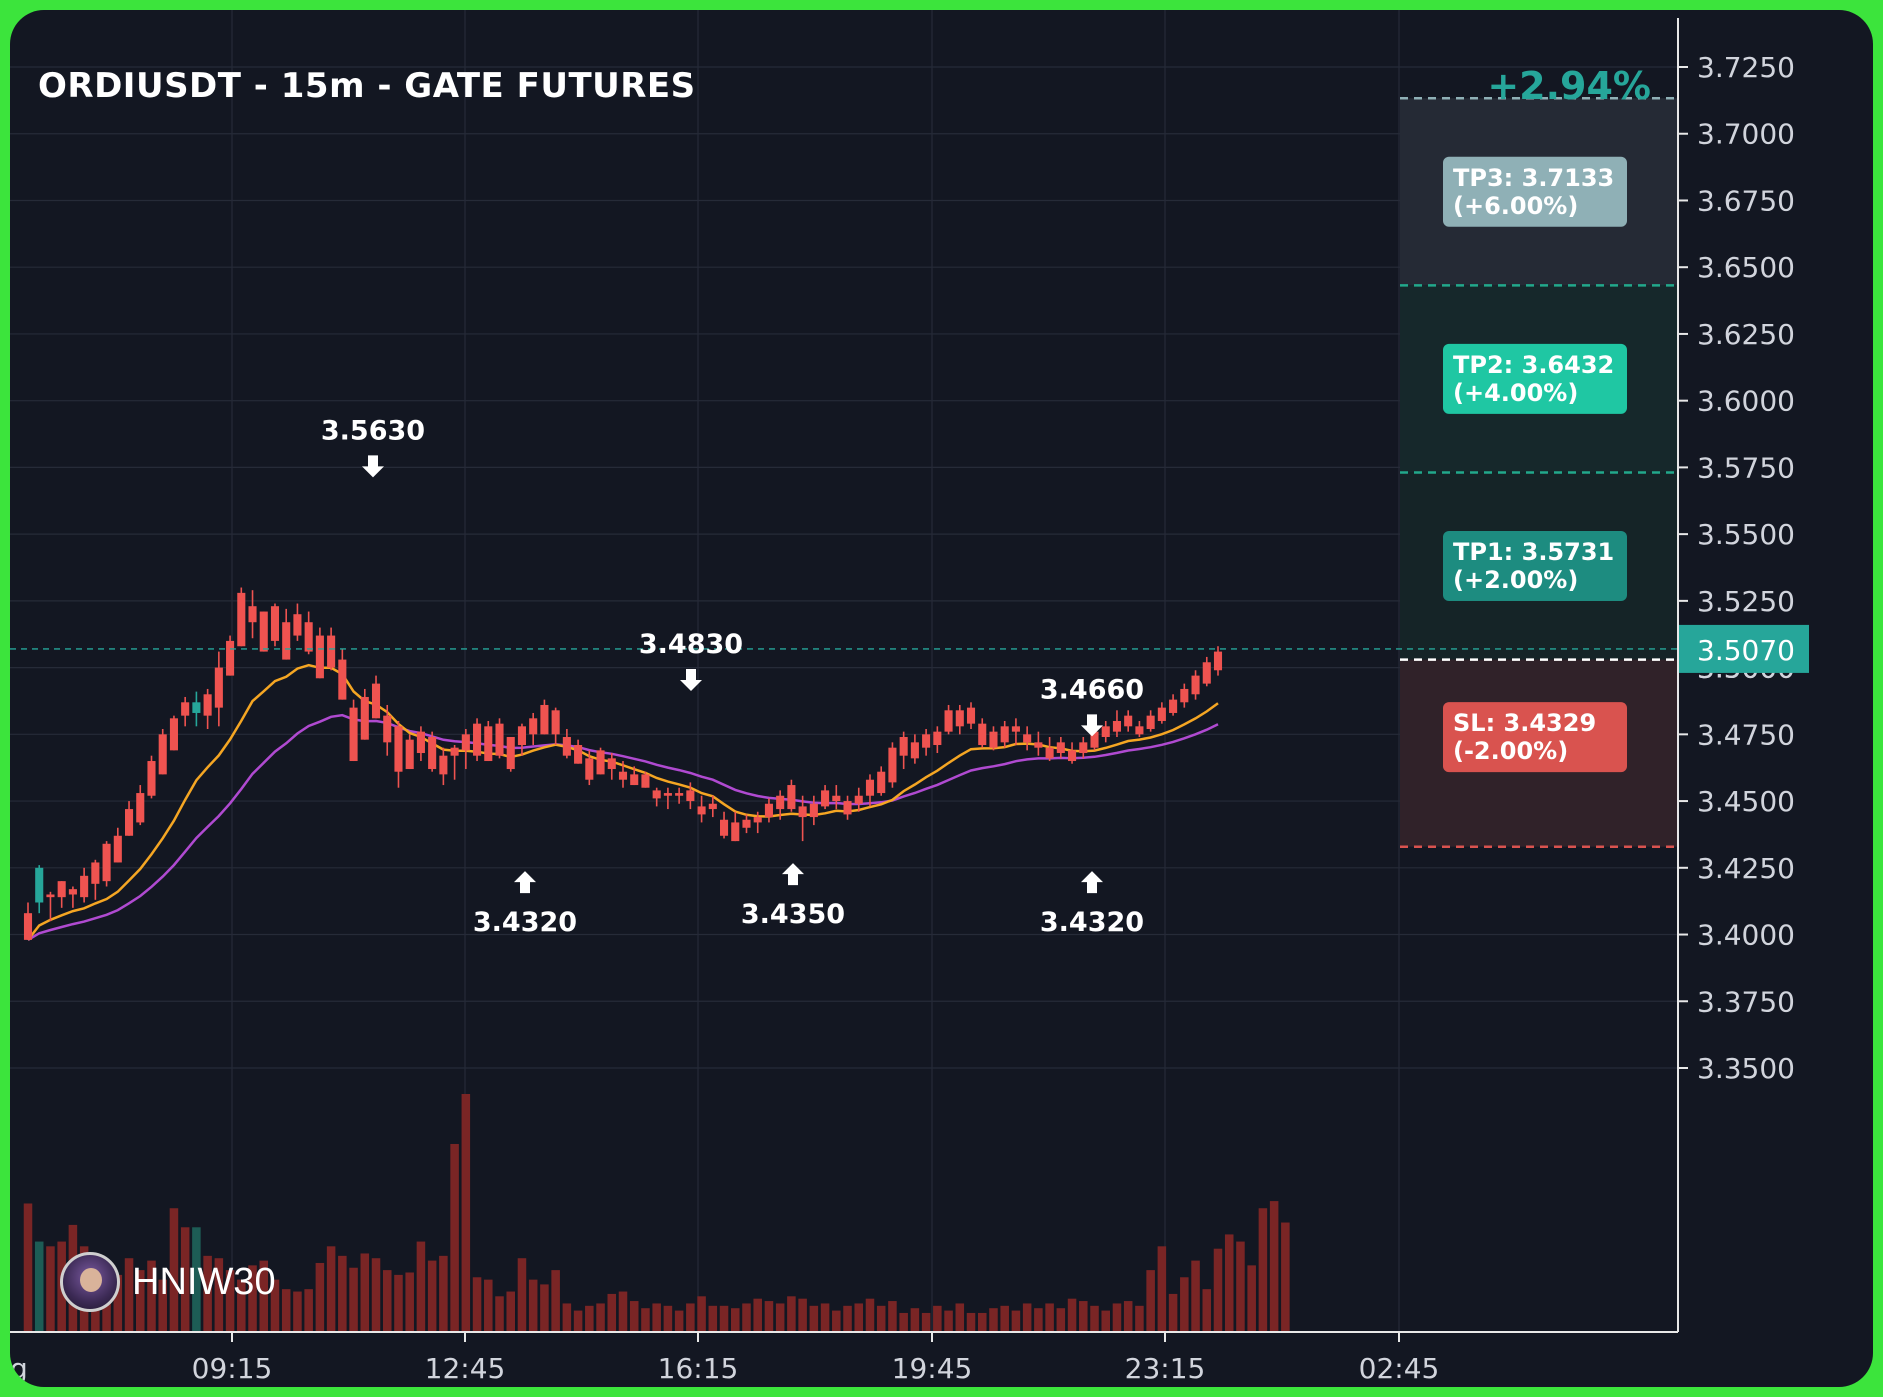 This screenshot has width=1883, height=1397. What do you see at coordinates (373, 430) in the screenshot?
I see `annotation-label: 3.5630` at bounding box center [373, 430].